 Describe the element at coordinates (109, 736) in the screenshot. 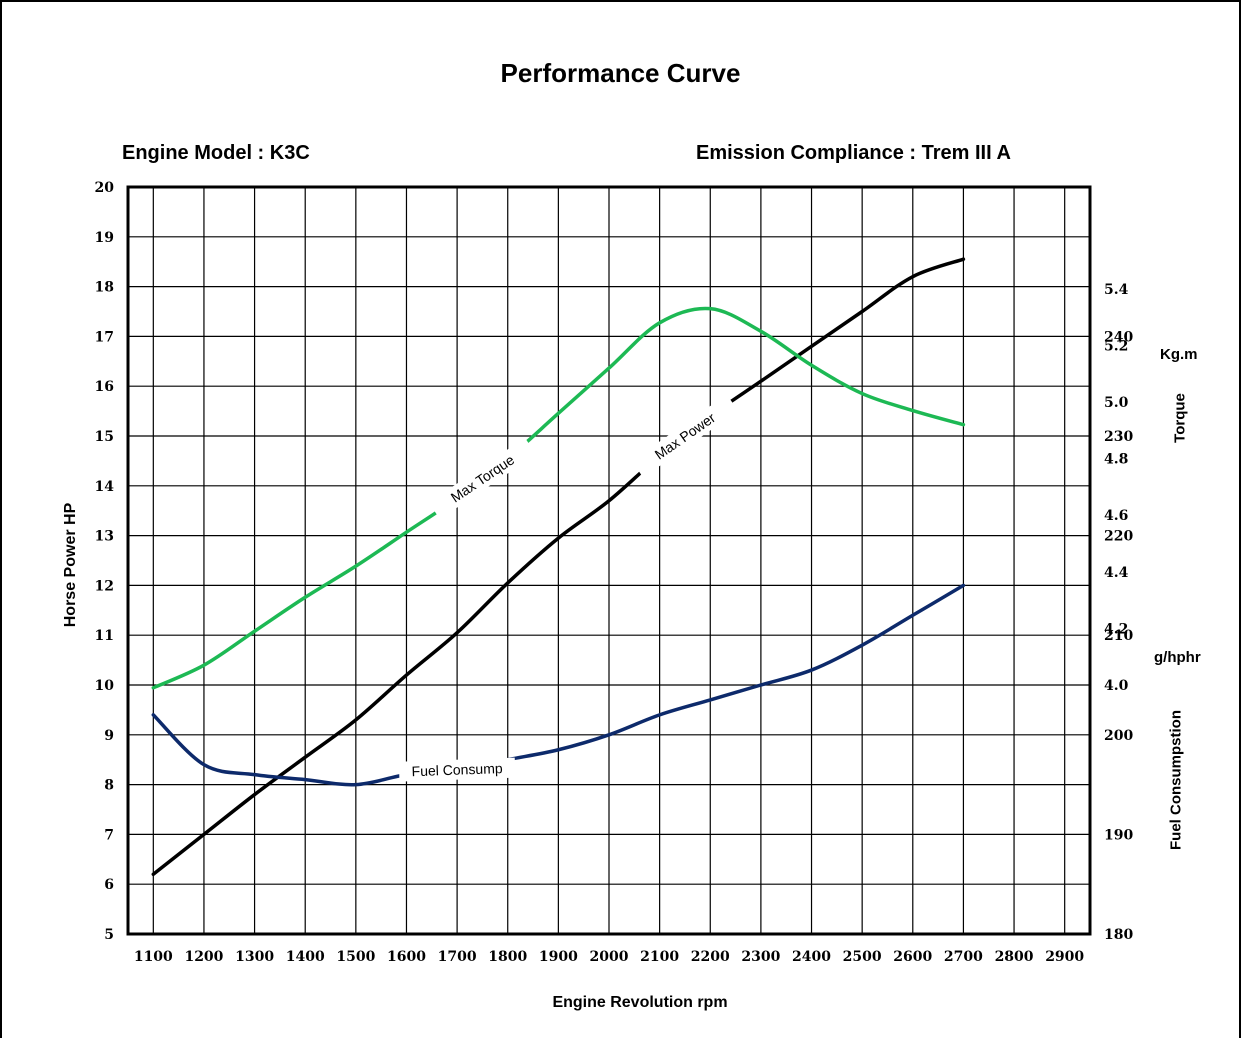

I see `y-tick-label: 9` at that location.